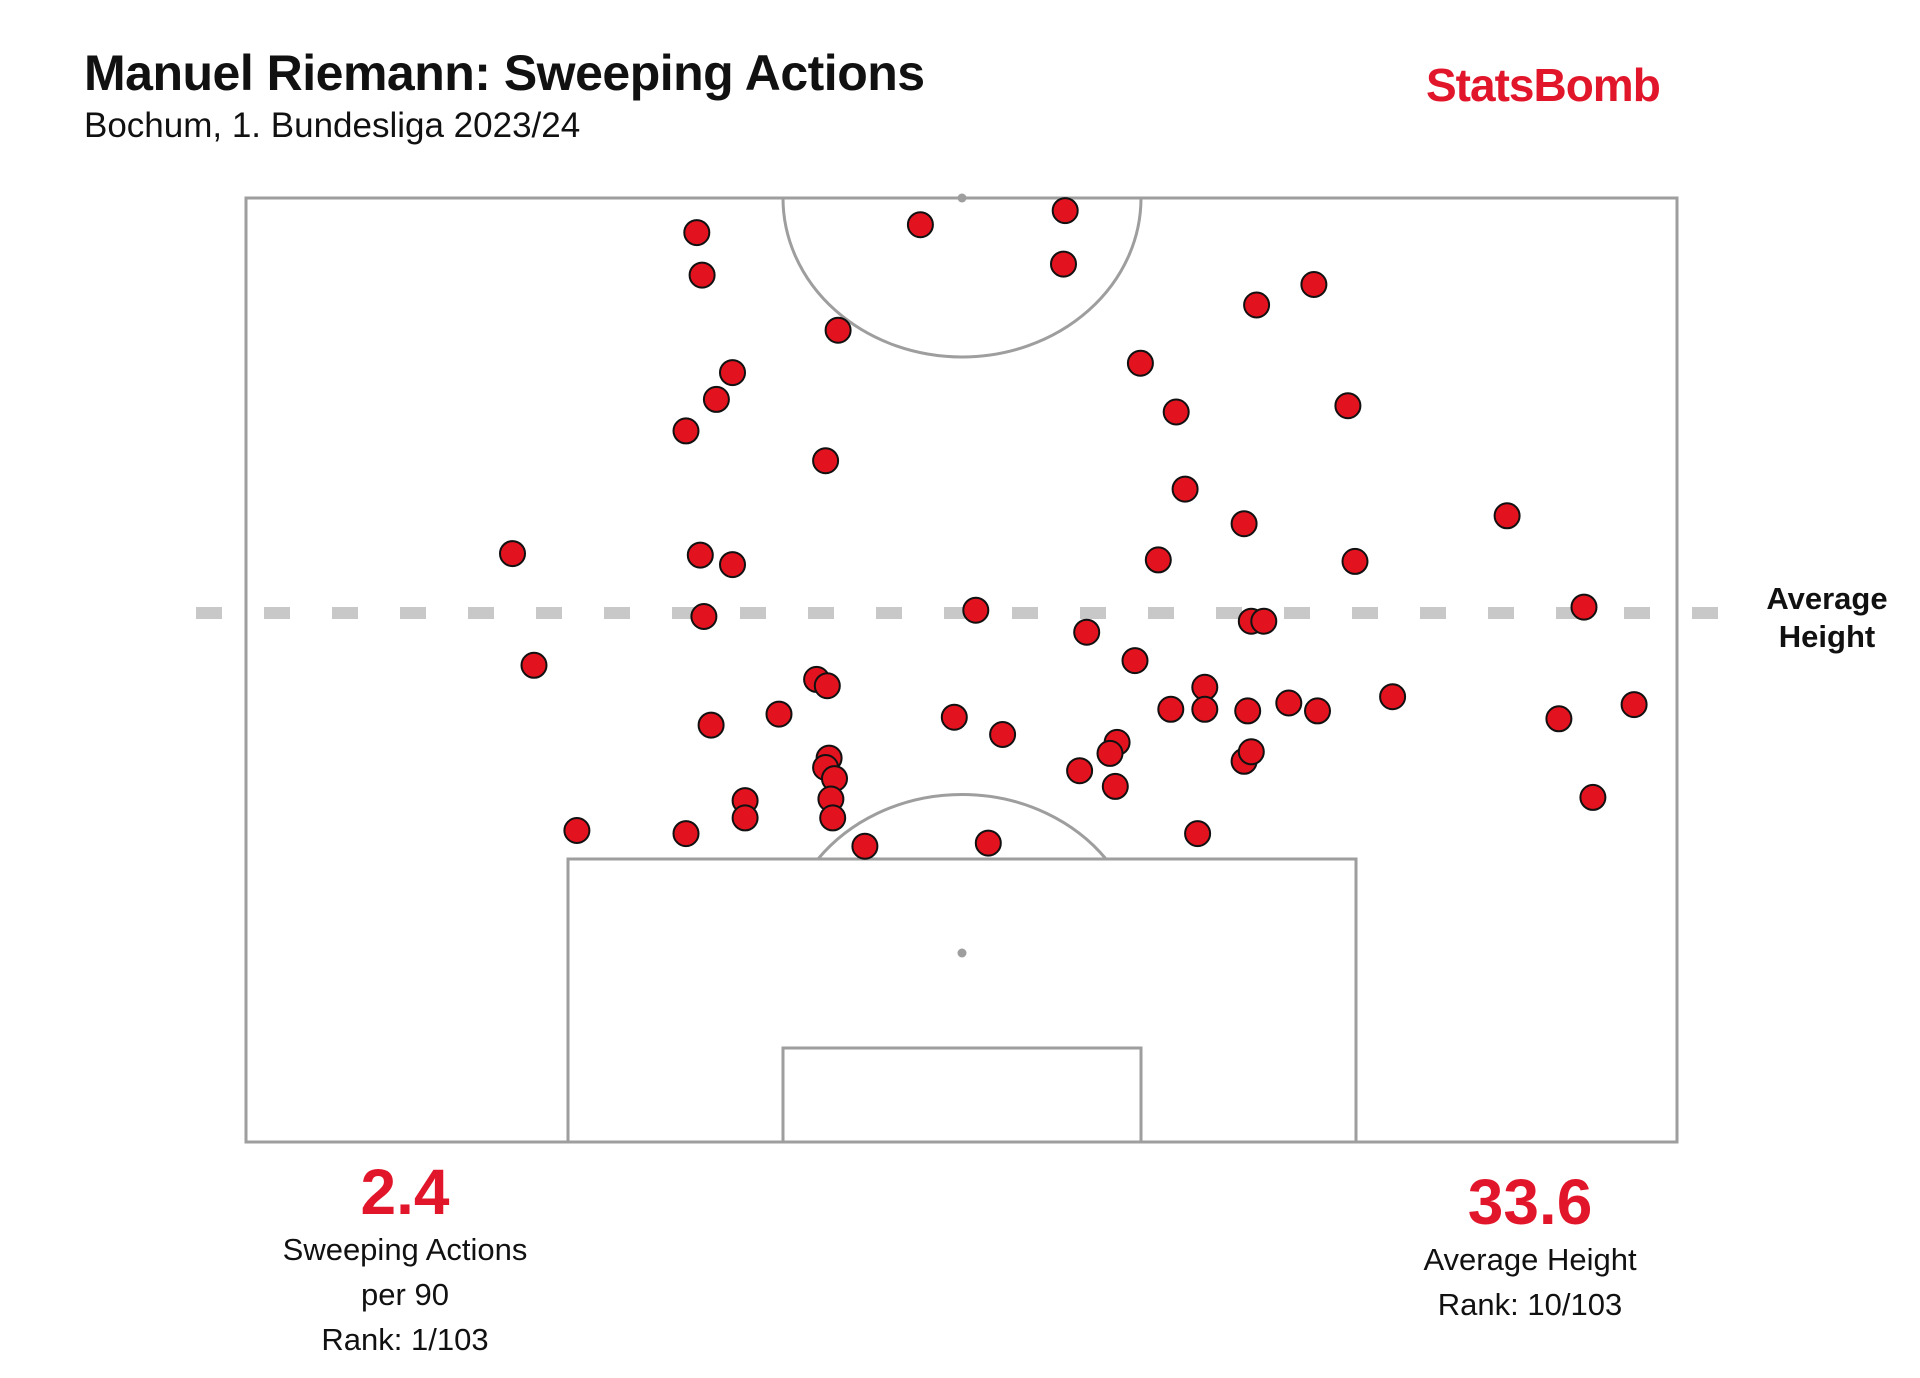 This screenshot has width=1920, height=1378. I want to click on centre-spot, so click(962, 198).